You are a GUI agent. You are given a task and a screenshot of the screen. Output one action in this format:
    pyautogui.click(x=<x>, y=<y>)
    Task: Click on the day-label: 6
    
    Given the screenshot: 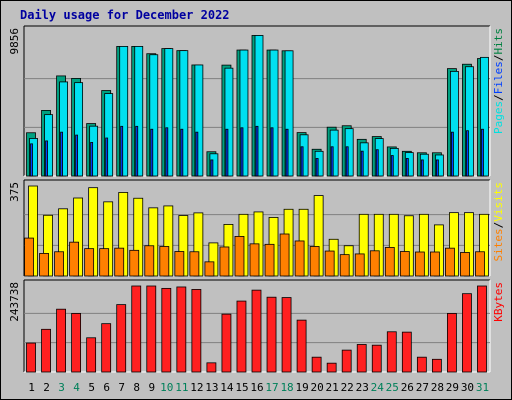 What is the action you would take?
    pyautogui.click(x=106, y=387)
    